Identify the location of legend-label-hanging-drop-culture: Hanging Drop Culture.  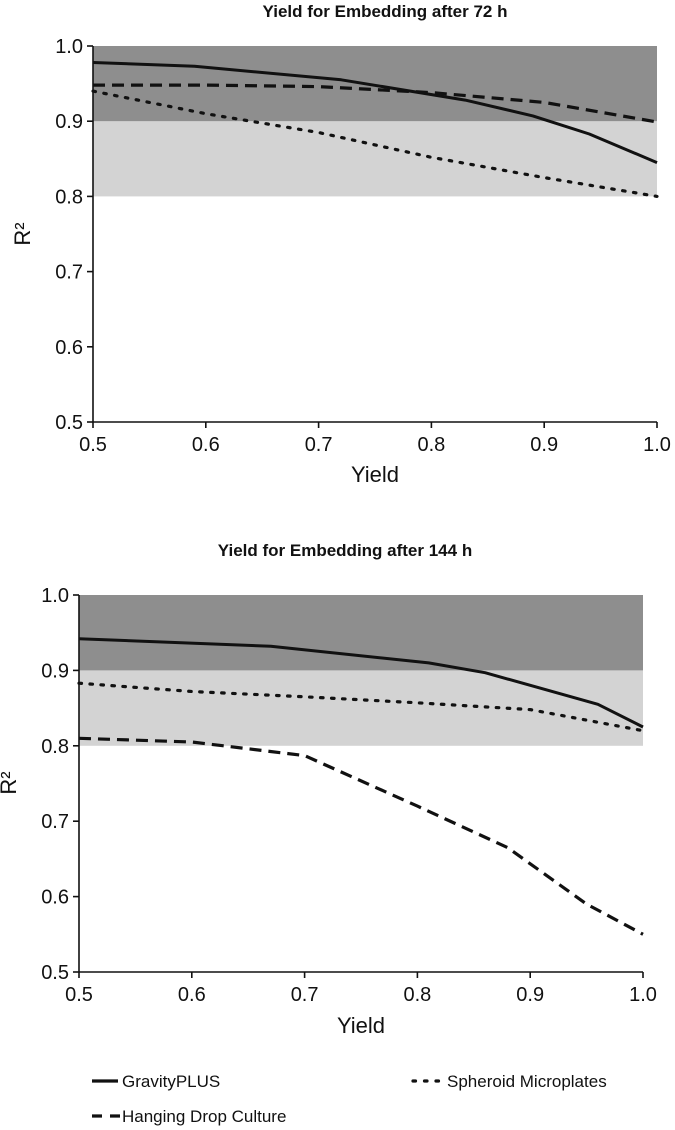
(204, 1116).